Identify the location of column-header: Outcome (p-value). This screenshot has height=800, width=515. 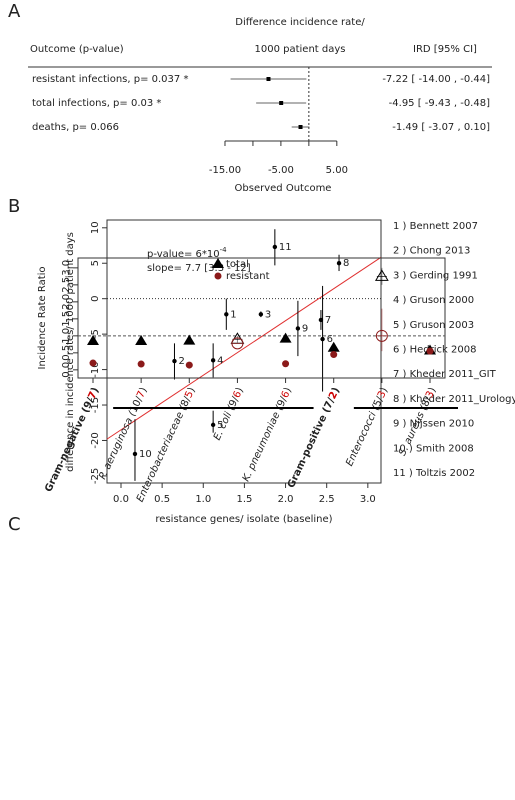
(77, 49).